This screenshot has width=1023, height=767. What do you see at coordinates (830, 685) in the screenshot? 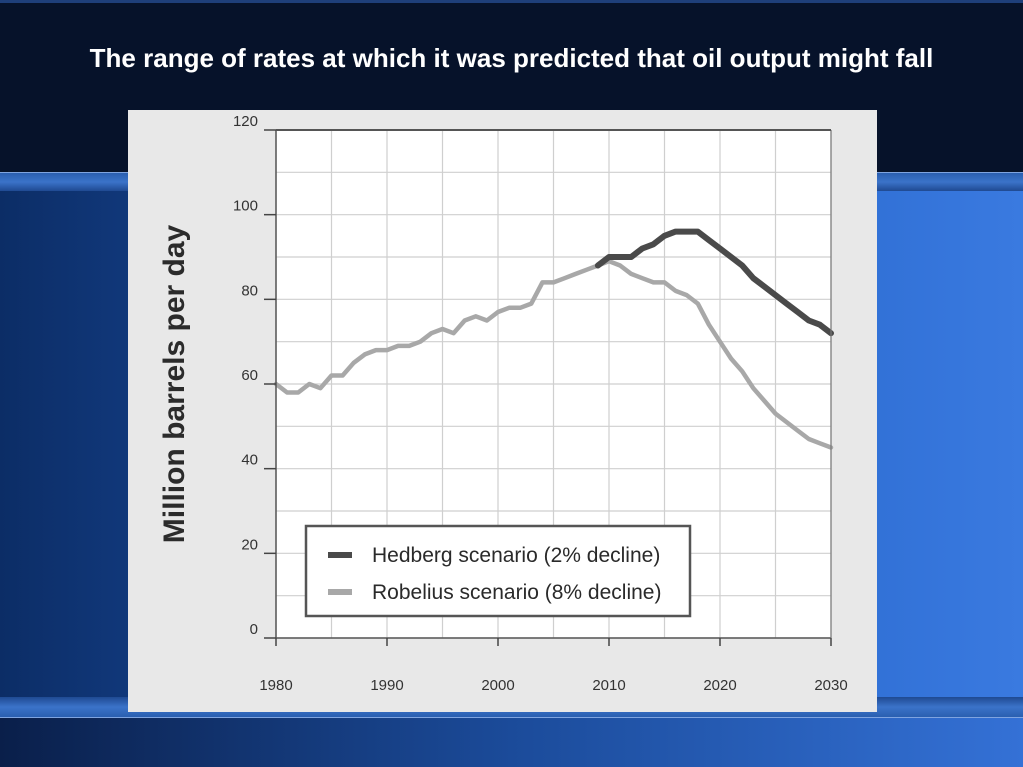
I see `x-tick-label: 2030` at bounding box center [830, 685].